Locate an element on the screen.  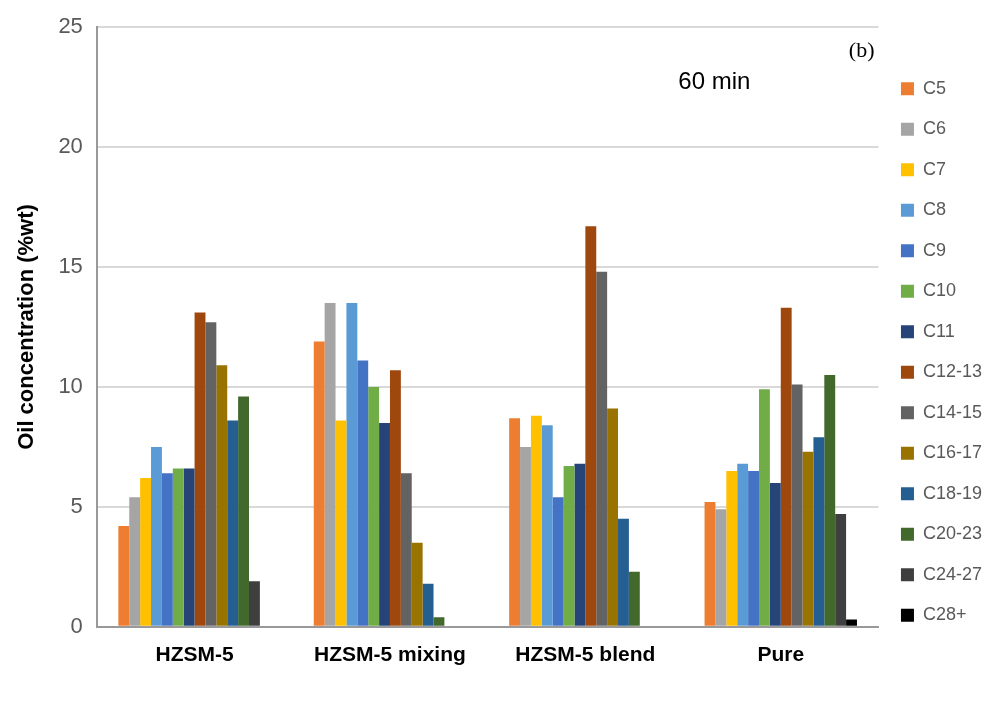
y-tick-label: 0 is located at coordinates (76, 625).